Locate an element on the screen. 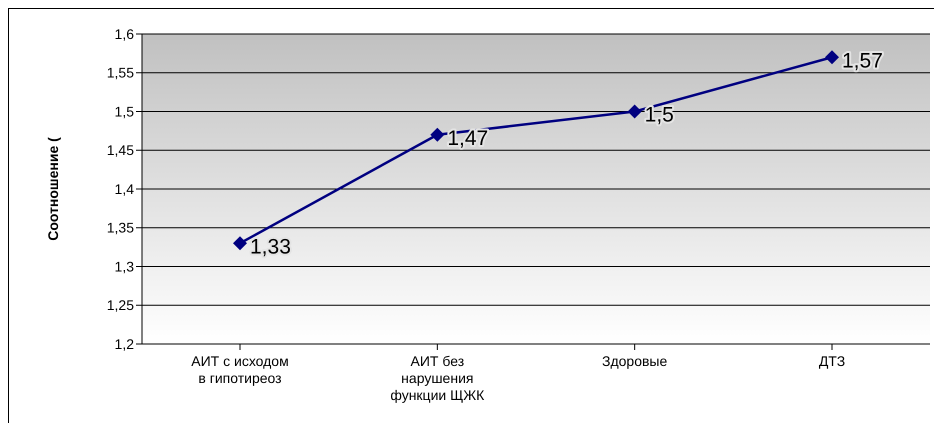 Image resolution: width=934 pixels, height=423 pixels. x-tick-label: АИТ с исходом в гипотиреоз is located at coordinates (240, 369).